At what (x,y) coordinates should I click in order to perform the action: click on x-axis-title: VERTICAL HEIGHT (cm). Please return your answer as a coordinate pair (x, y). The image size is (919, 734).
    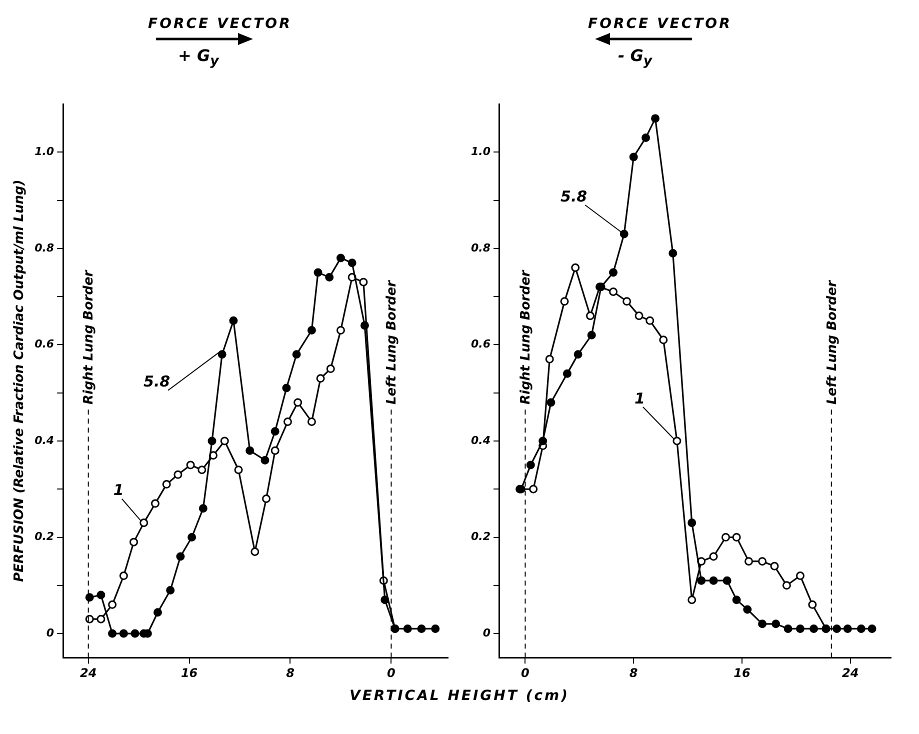
    Looking at the image, I should click on (459, 696).